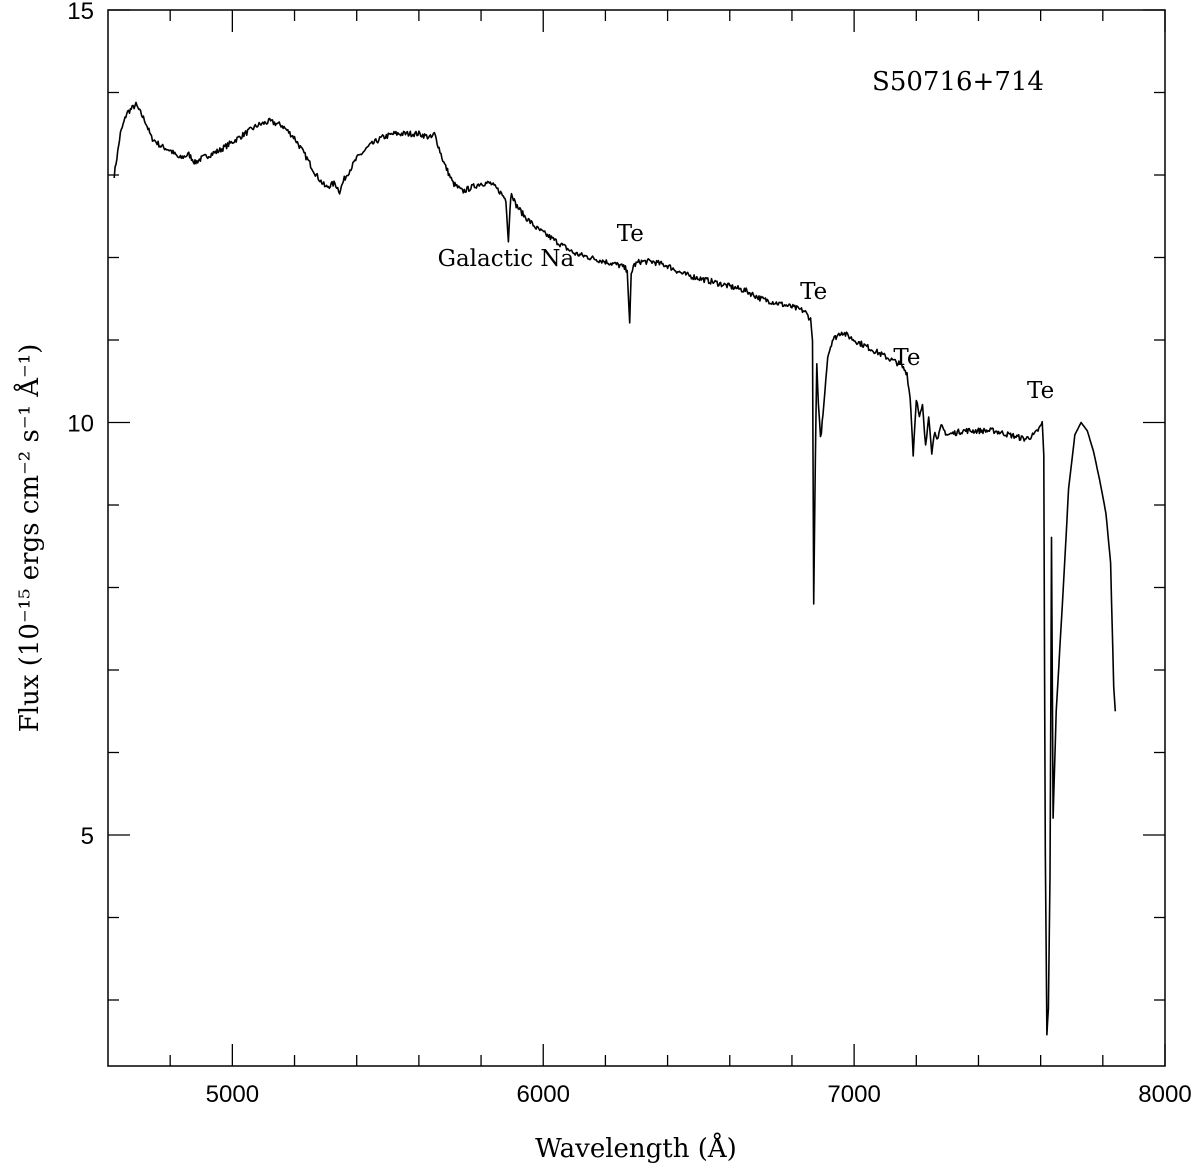  I want to click on y-tick-label: 5, so click(87, 836).